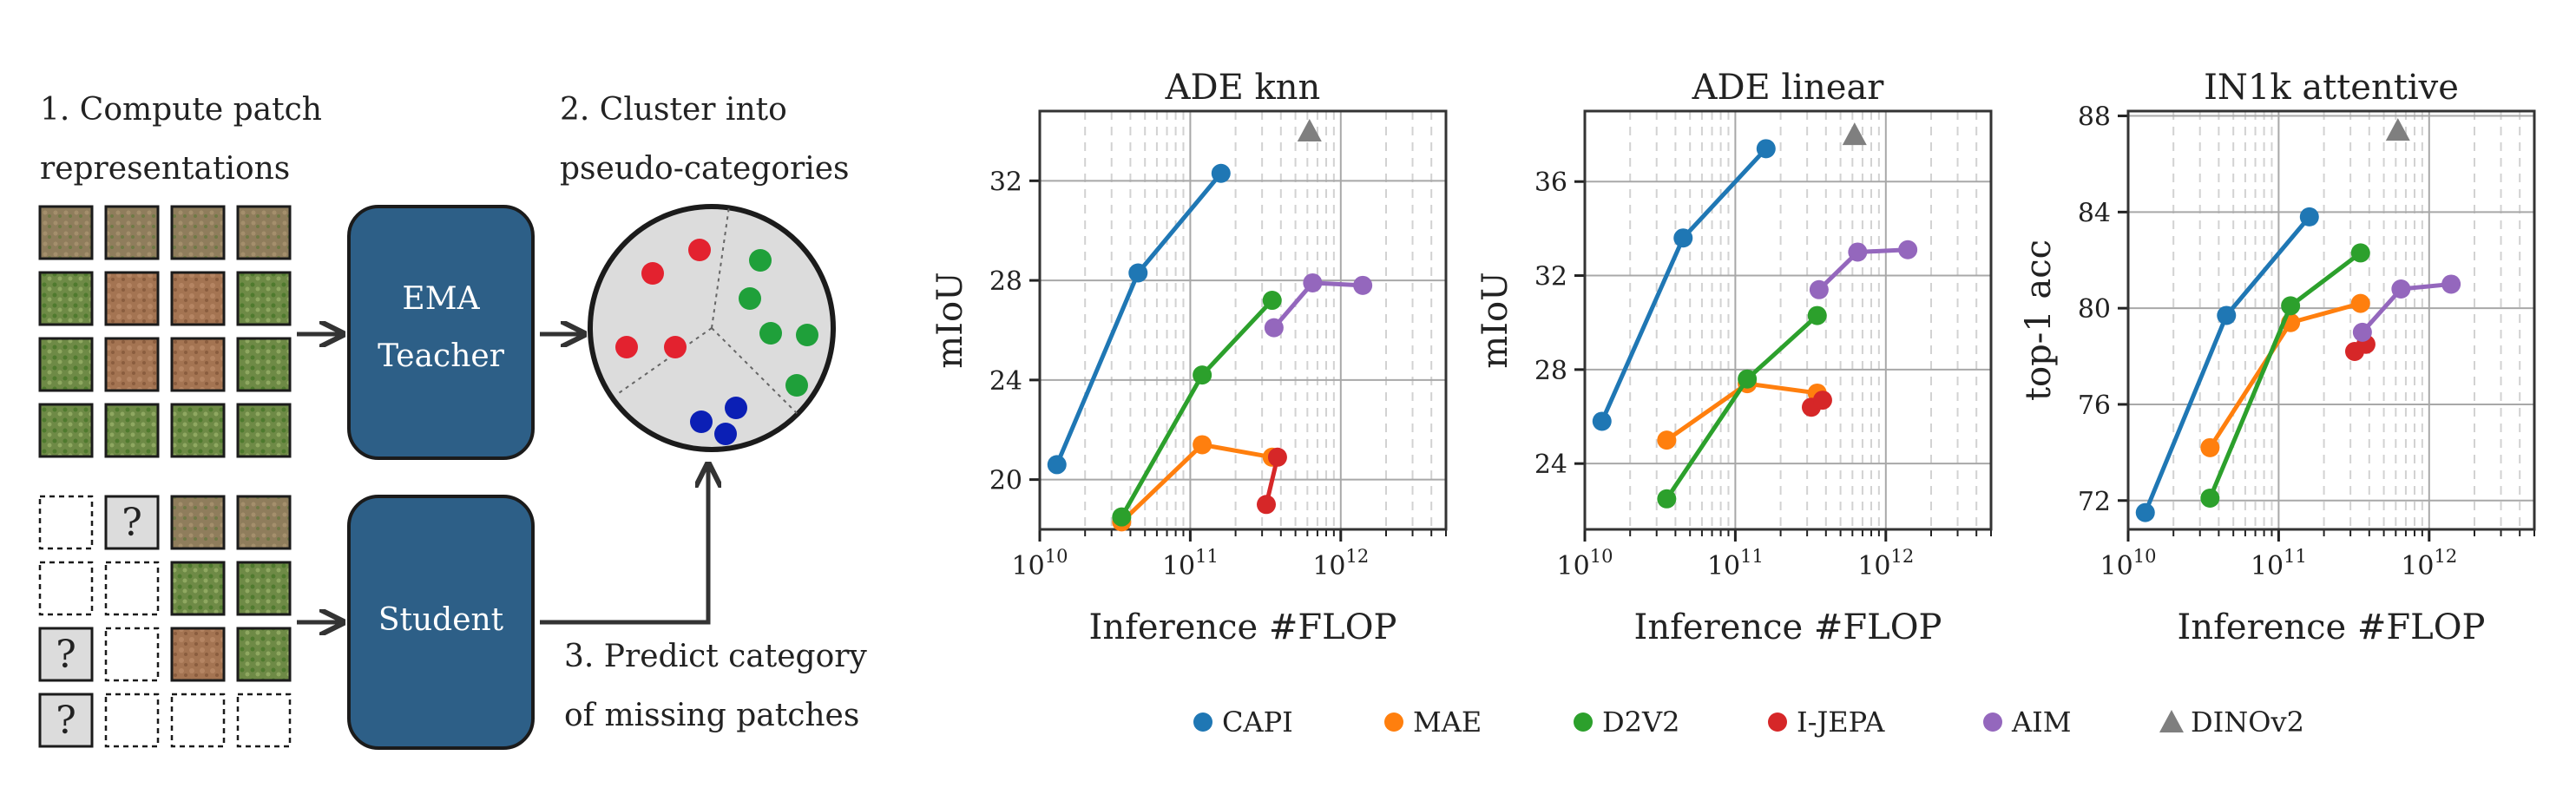 This screenshot has width=2576, height=788. Describe the element at coordinates (2094, 309) in the screenshot. I see `y-tick-label: 80` at that location.